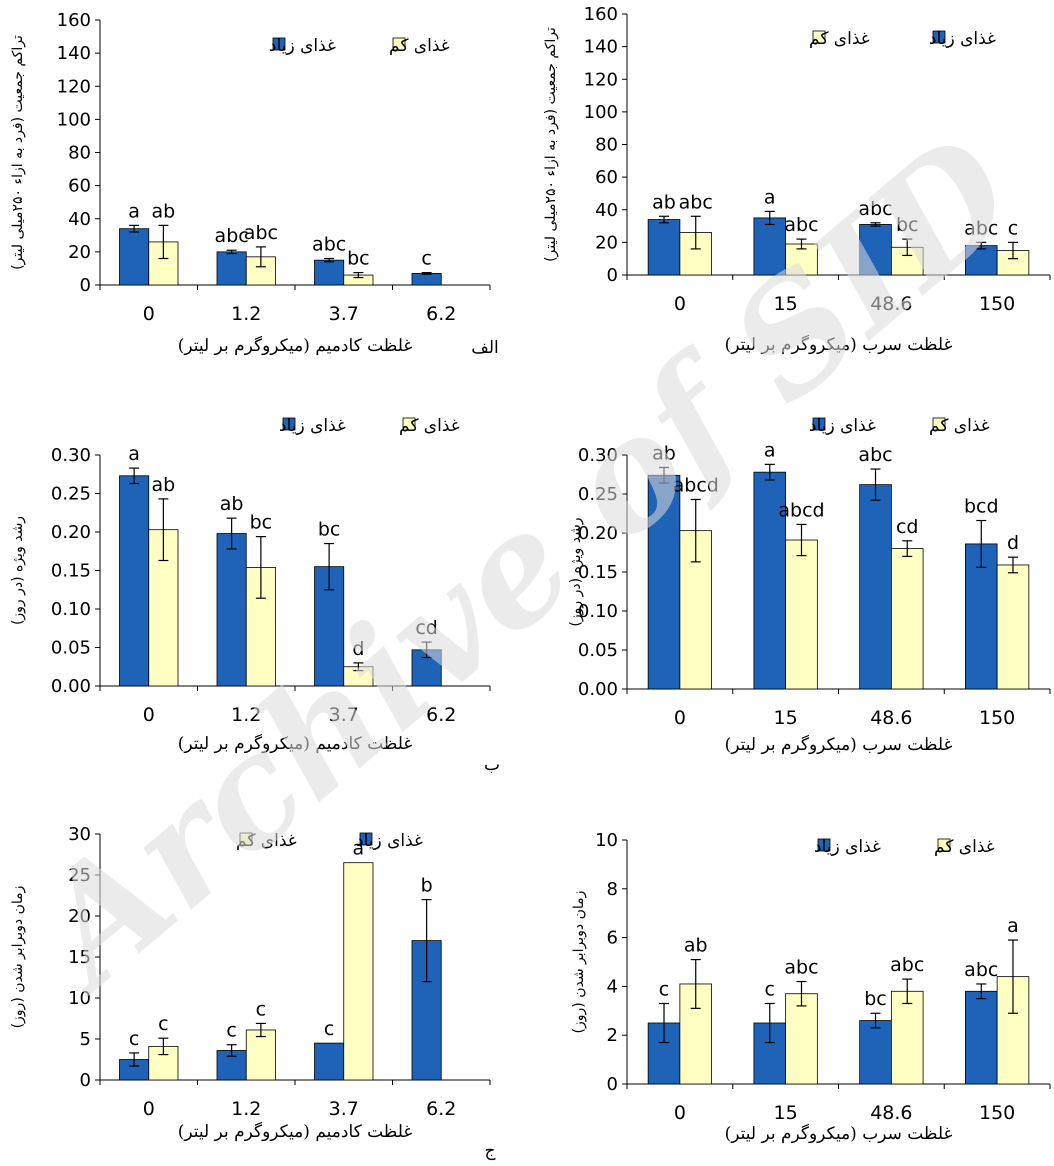 This screenshot has height=1166, width=1054. What do you see at coordinates (891, 1113) in the screenshot?
I see `x-tick-label: 48.6` at bounding box center [891, 1113].